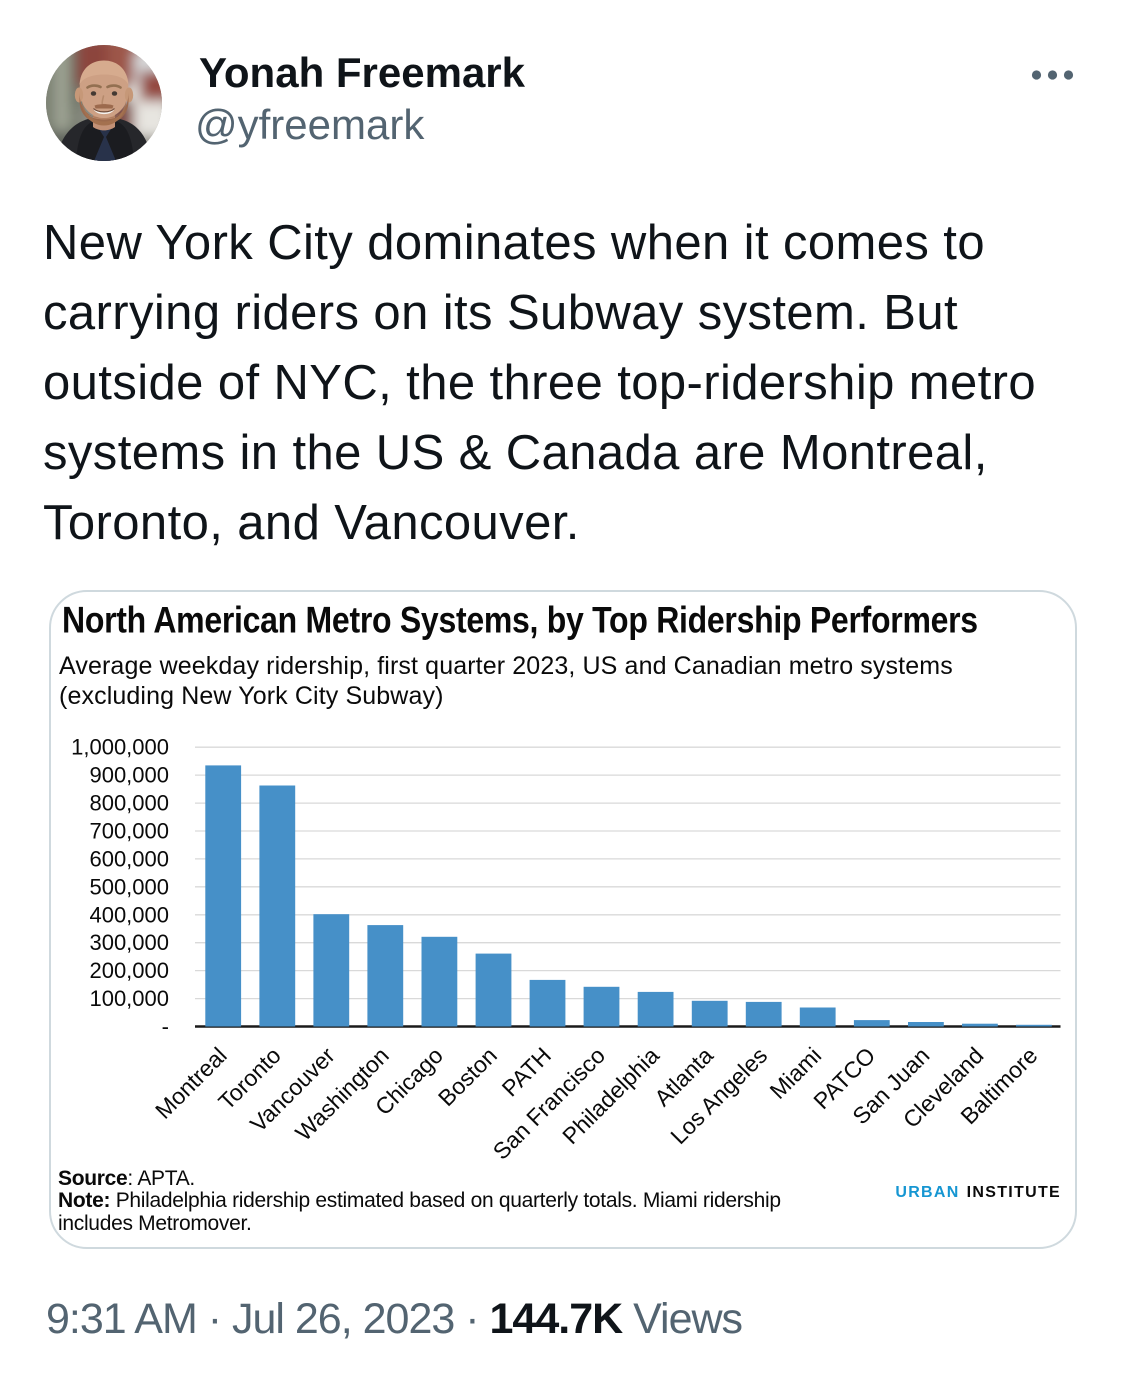  What do you see at coordinates (129, 942) in the screenshot?
I see `svg-text: 300,000` at bounding box center [129, 942].